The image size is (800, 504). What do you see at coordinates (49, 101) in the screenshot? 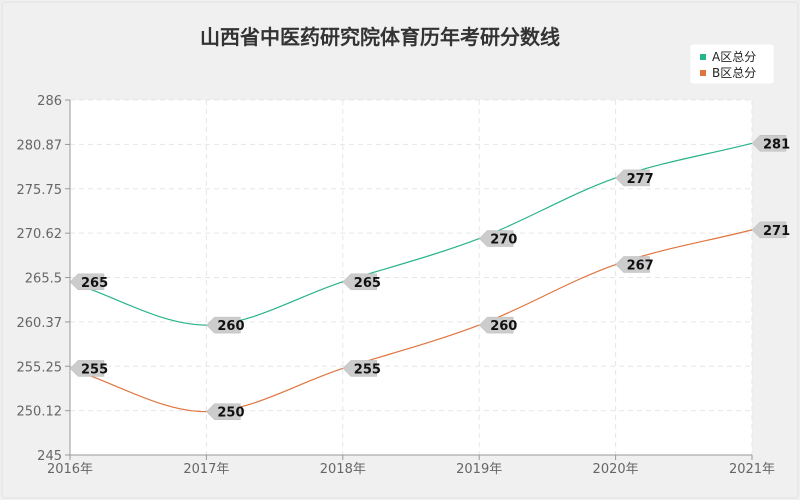
I see `y-tick-label: 286` at bounding box center [49, 101].